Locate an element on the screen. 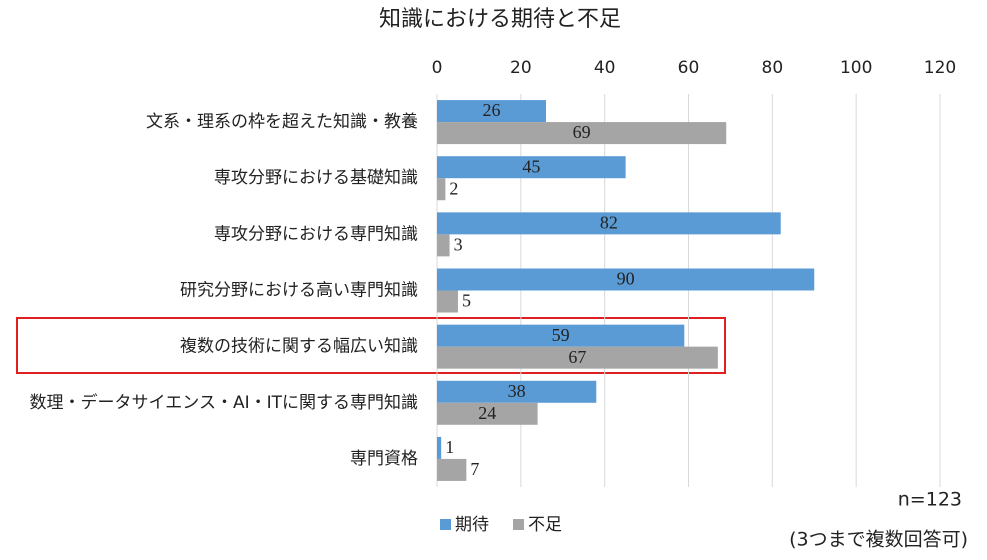  value-label: 38 is located at coordinates (517, 391).